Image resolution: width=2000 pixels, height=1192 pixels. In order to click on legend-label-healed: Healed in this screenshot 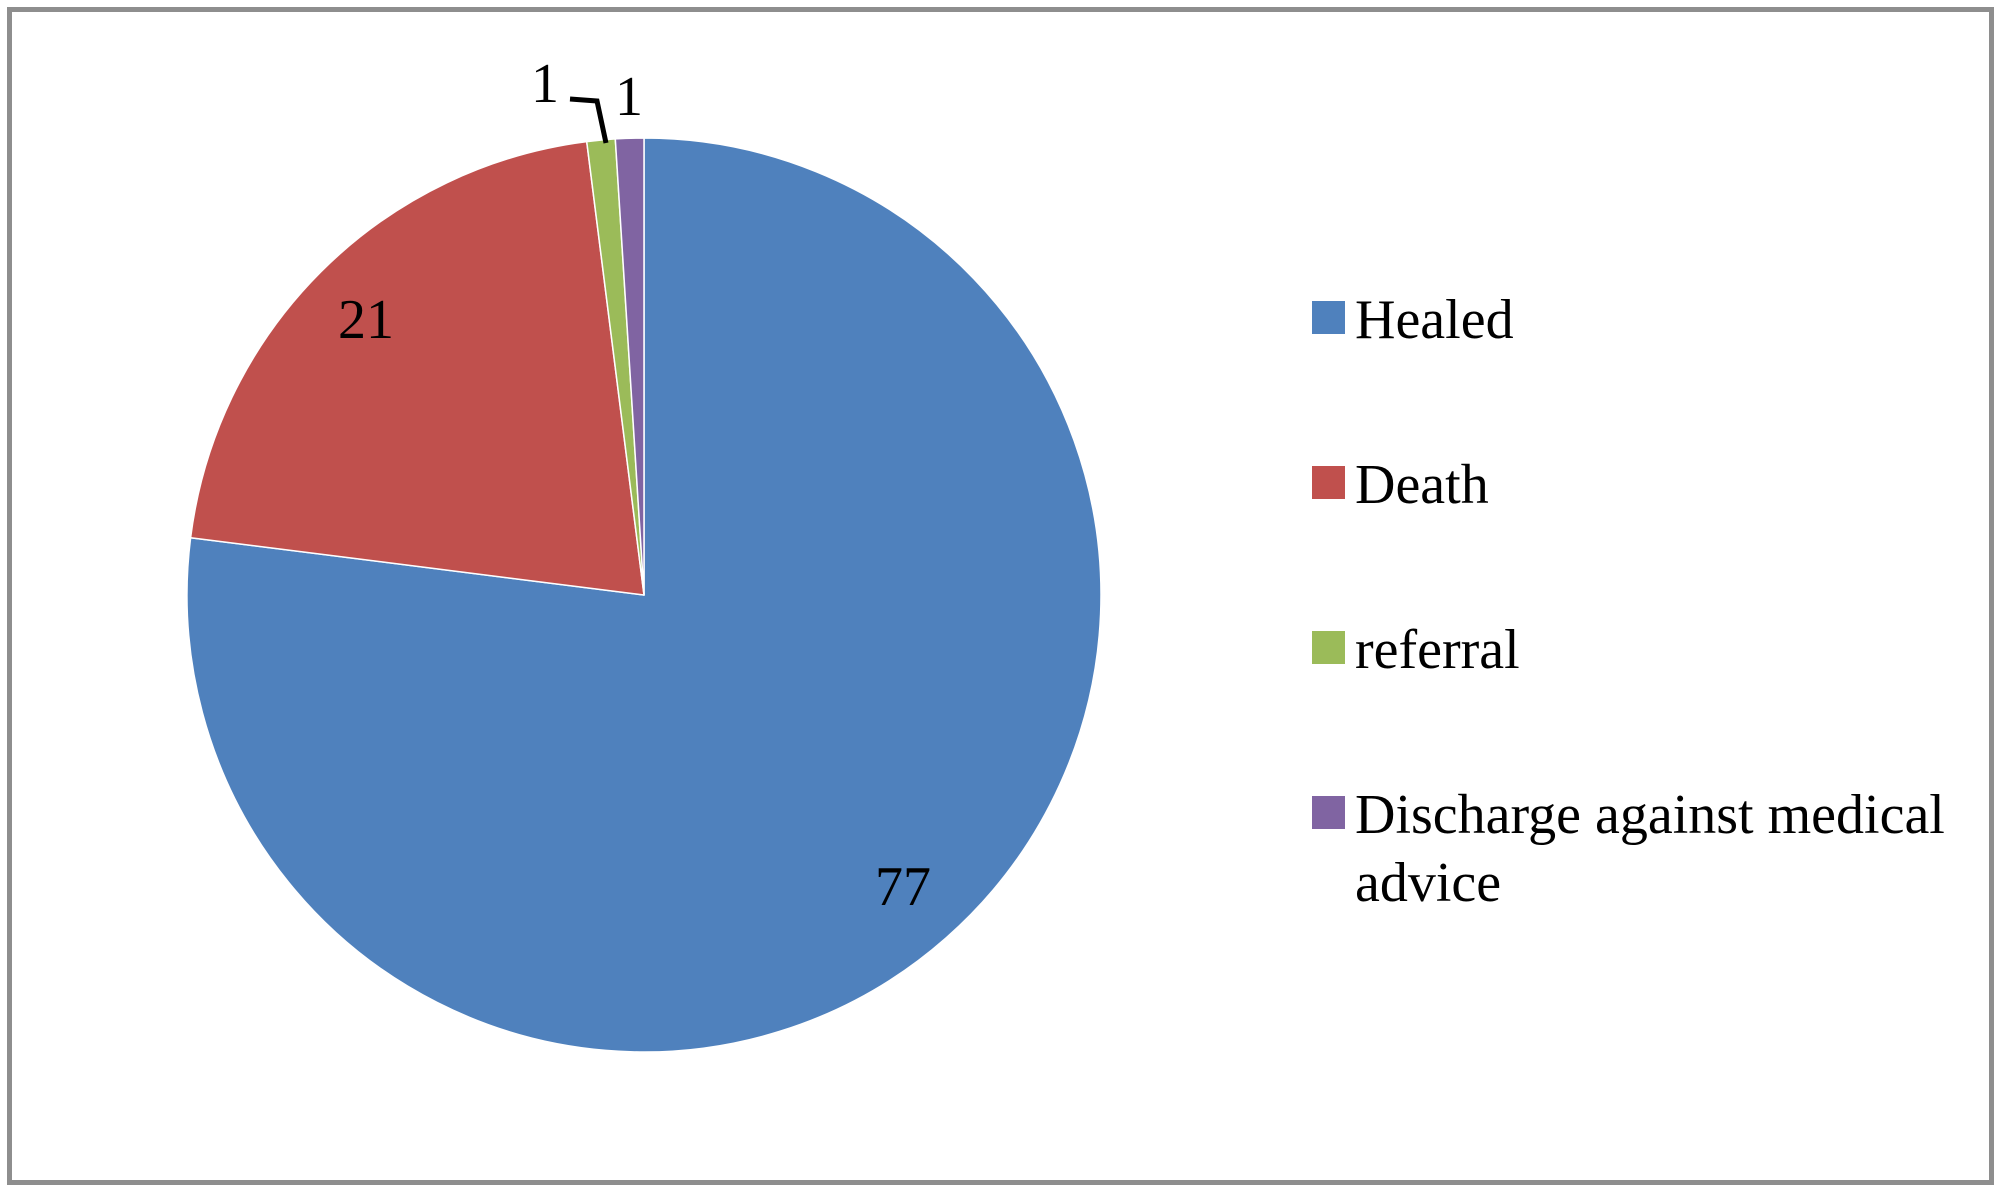, I will do `click(1434, 320)`.